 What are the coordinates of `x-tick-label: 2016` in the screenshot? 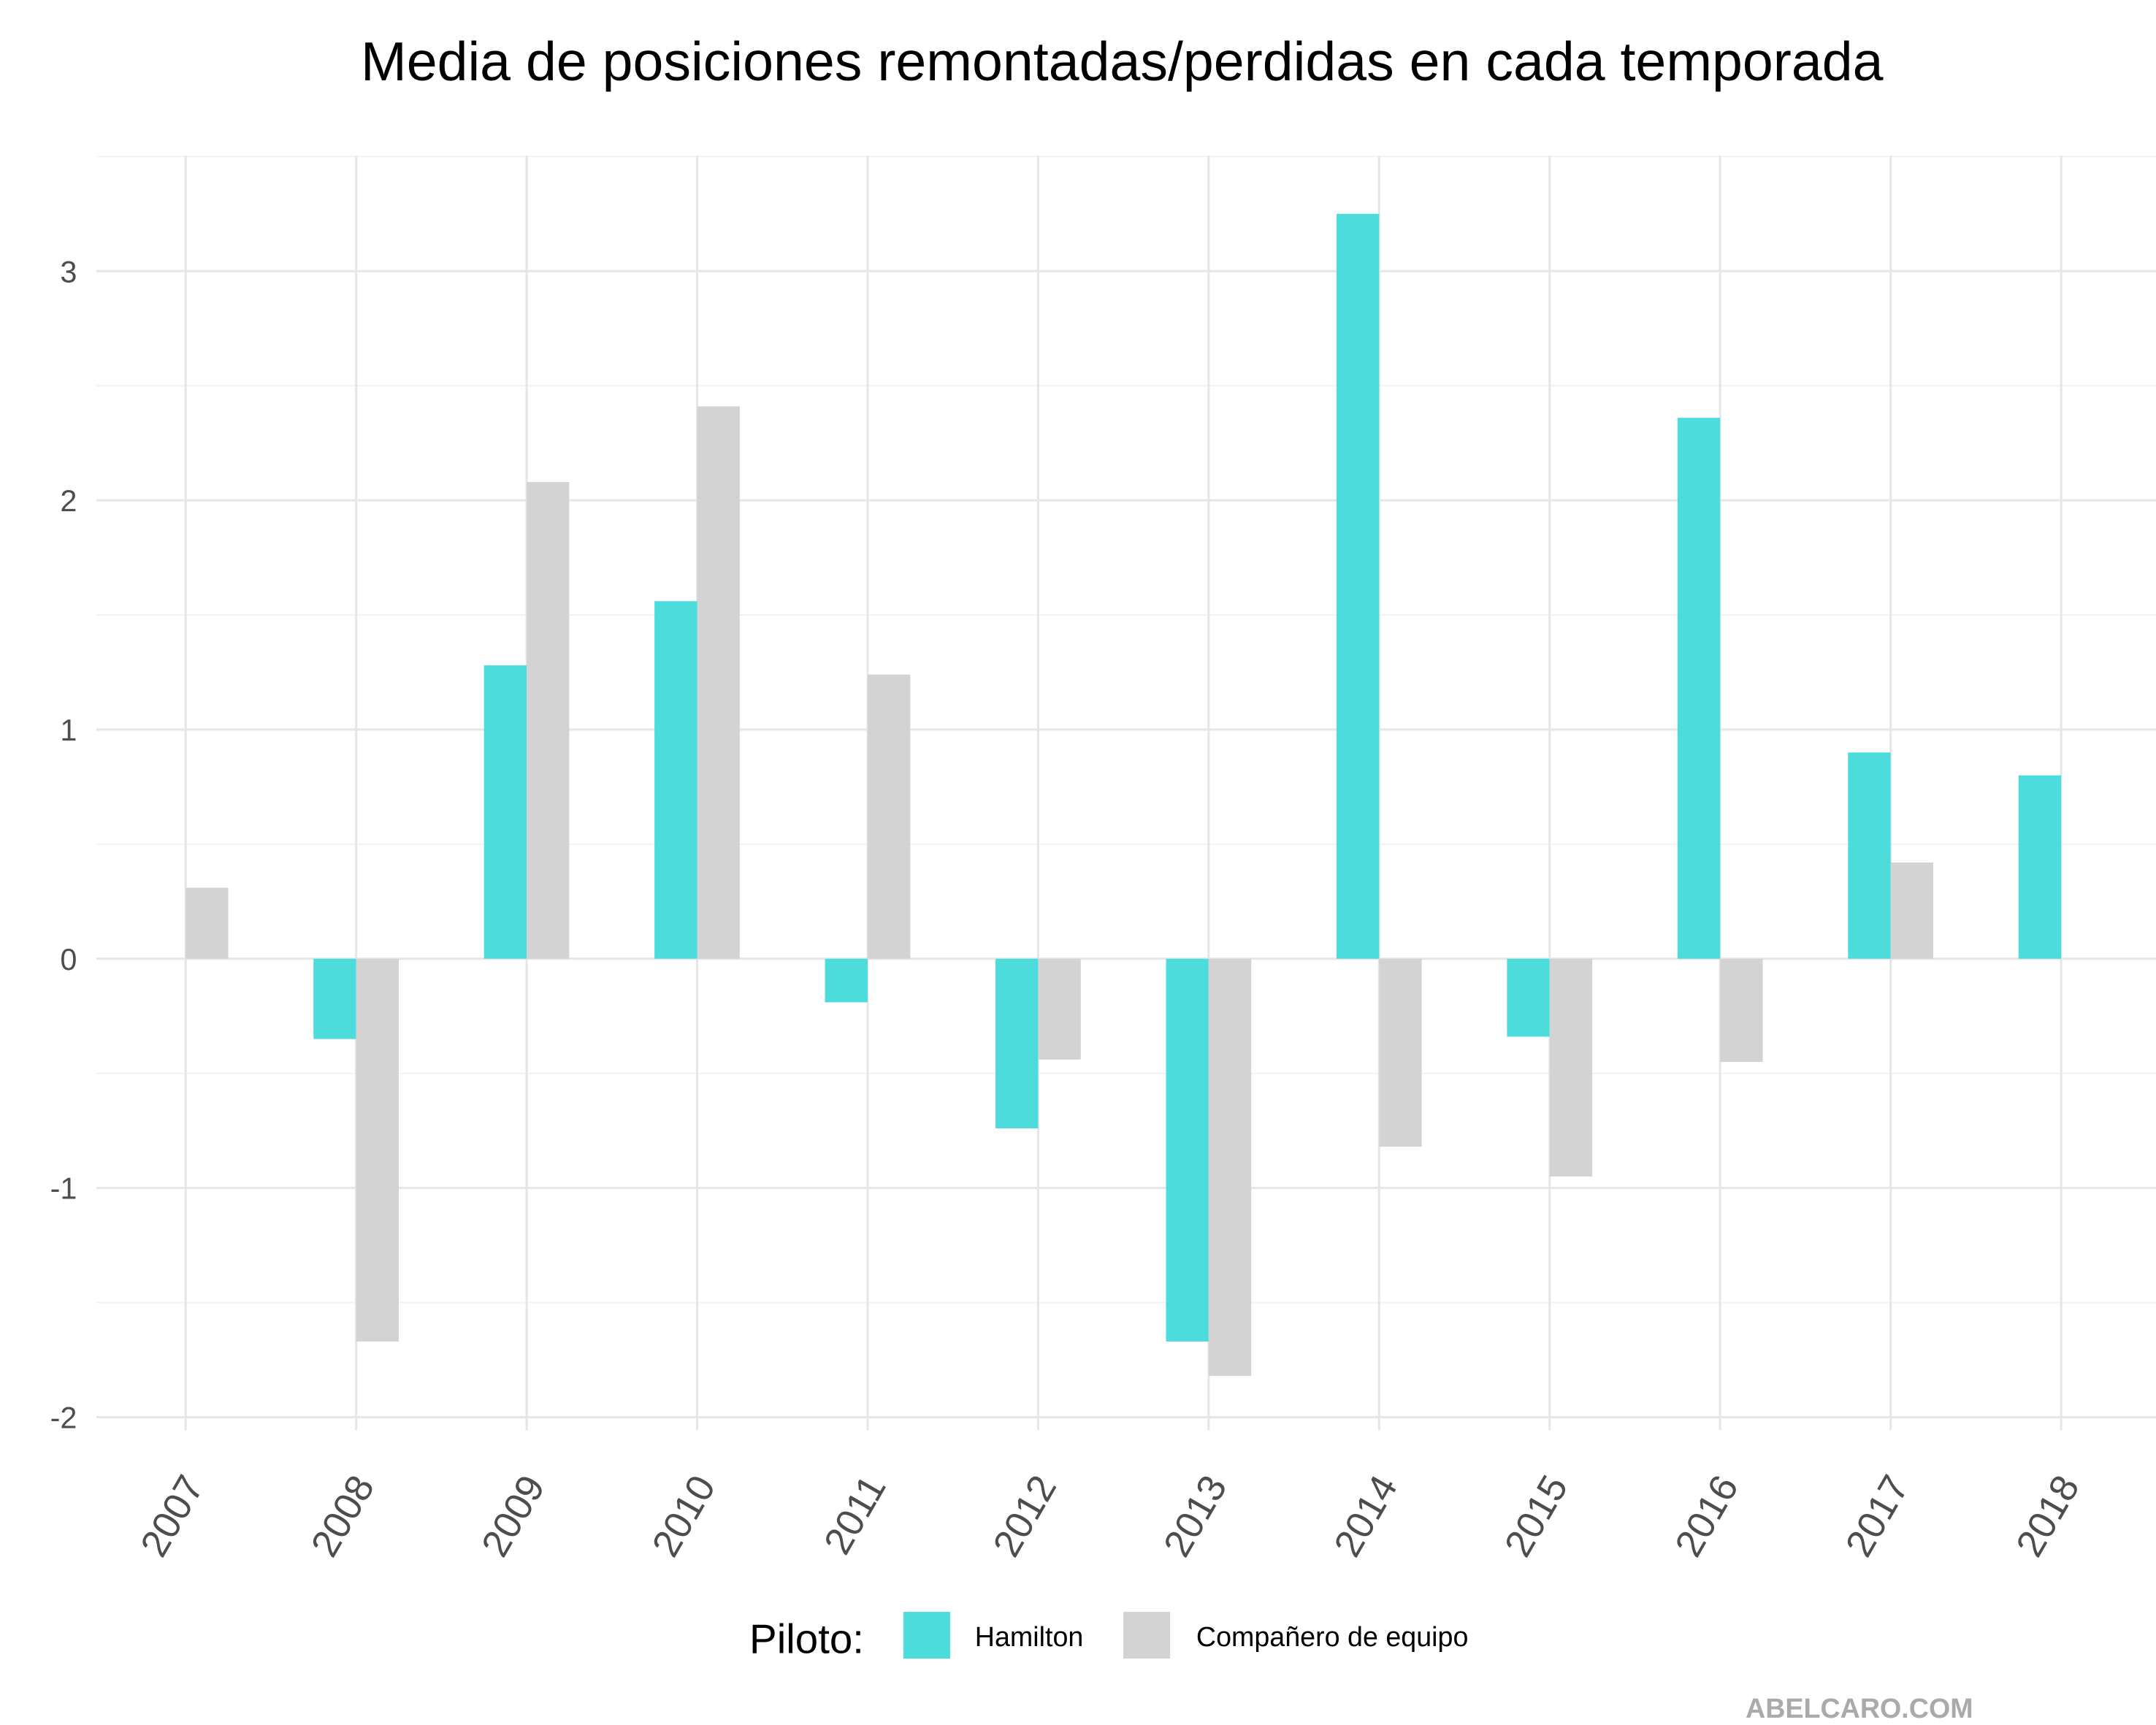 It's located at (1707, 1516).